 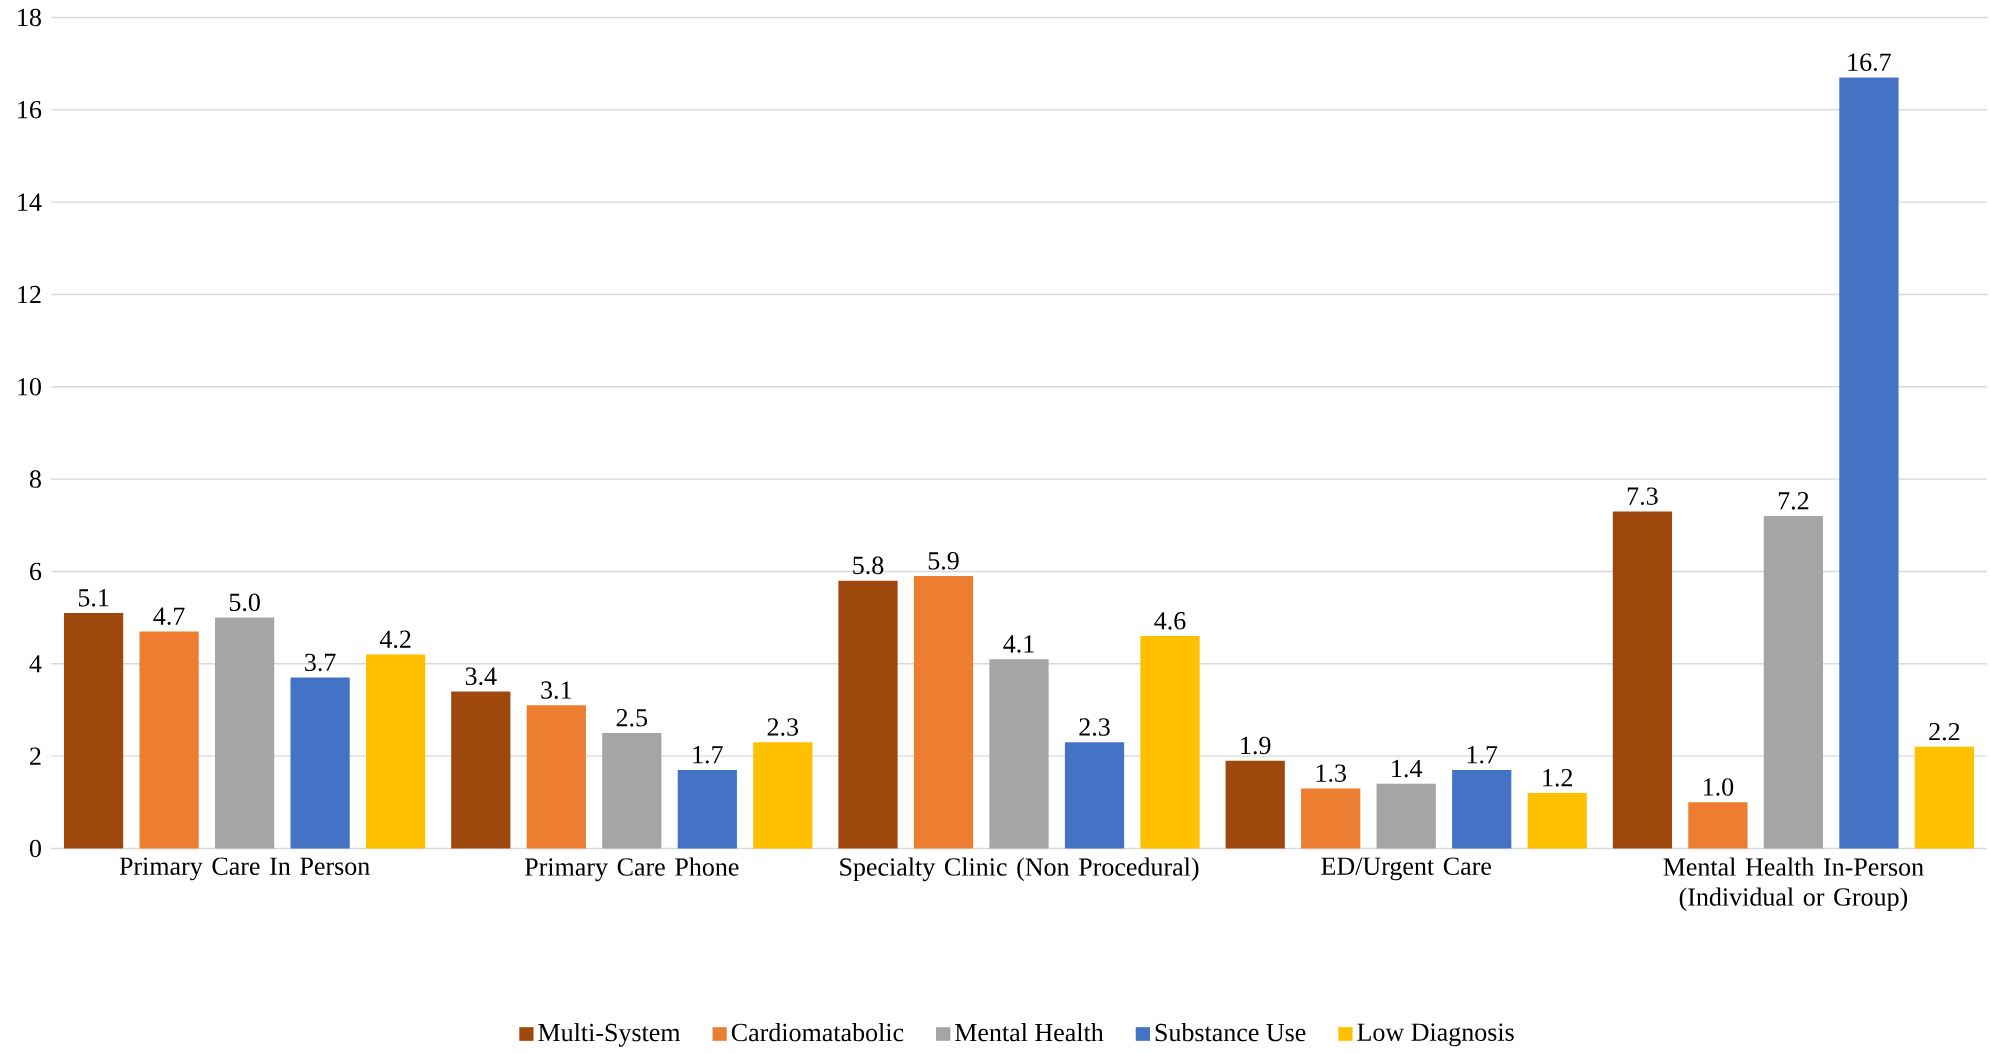 I want to click on y-tick-label: 0, so click(x=35, y=848).